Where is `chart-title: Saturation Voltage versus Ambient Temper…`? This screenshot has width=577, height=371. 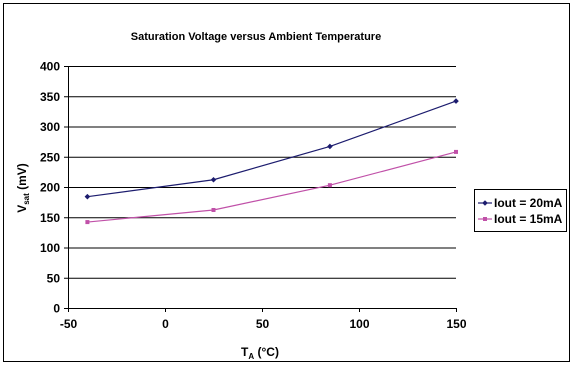 chart-title: Saturation Voltage versus Ambient Temper… is located at coordinates (256, 37).